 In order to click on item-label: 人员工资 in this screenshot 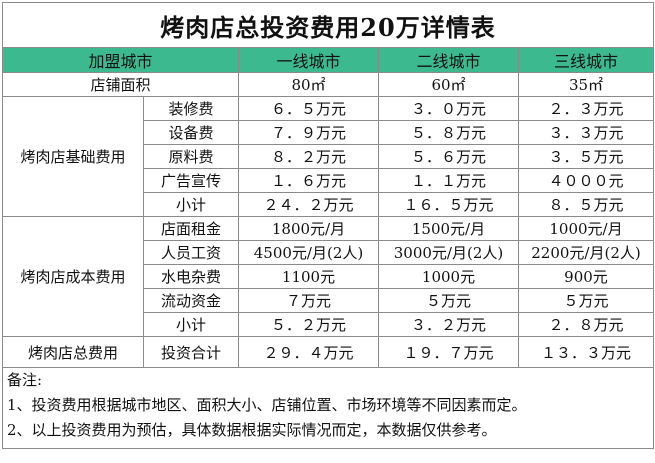, I will do `click(191, 252)`.